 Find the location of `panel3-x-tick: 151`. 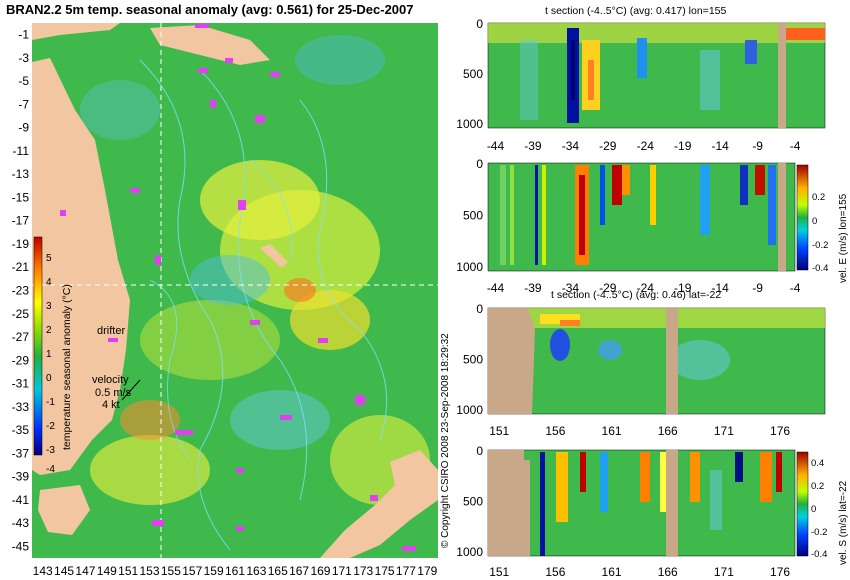

panel3-x-tick: 151 is located at coordinates (499, 431).